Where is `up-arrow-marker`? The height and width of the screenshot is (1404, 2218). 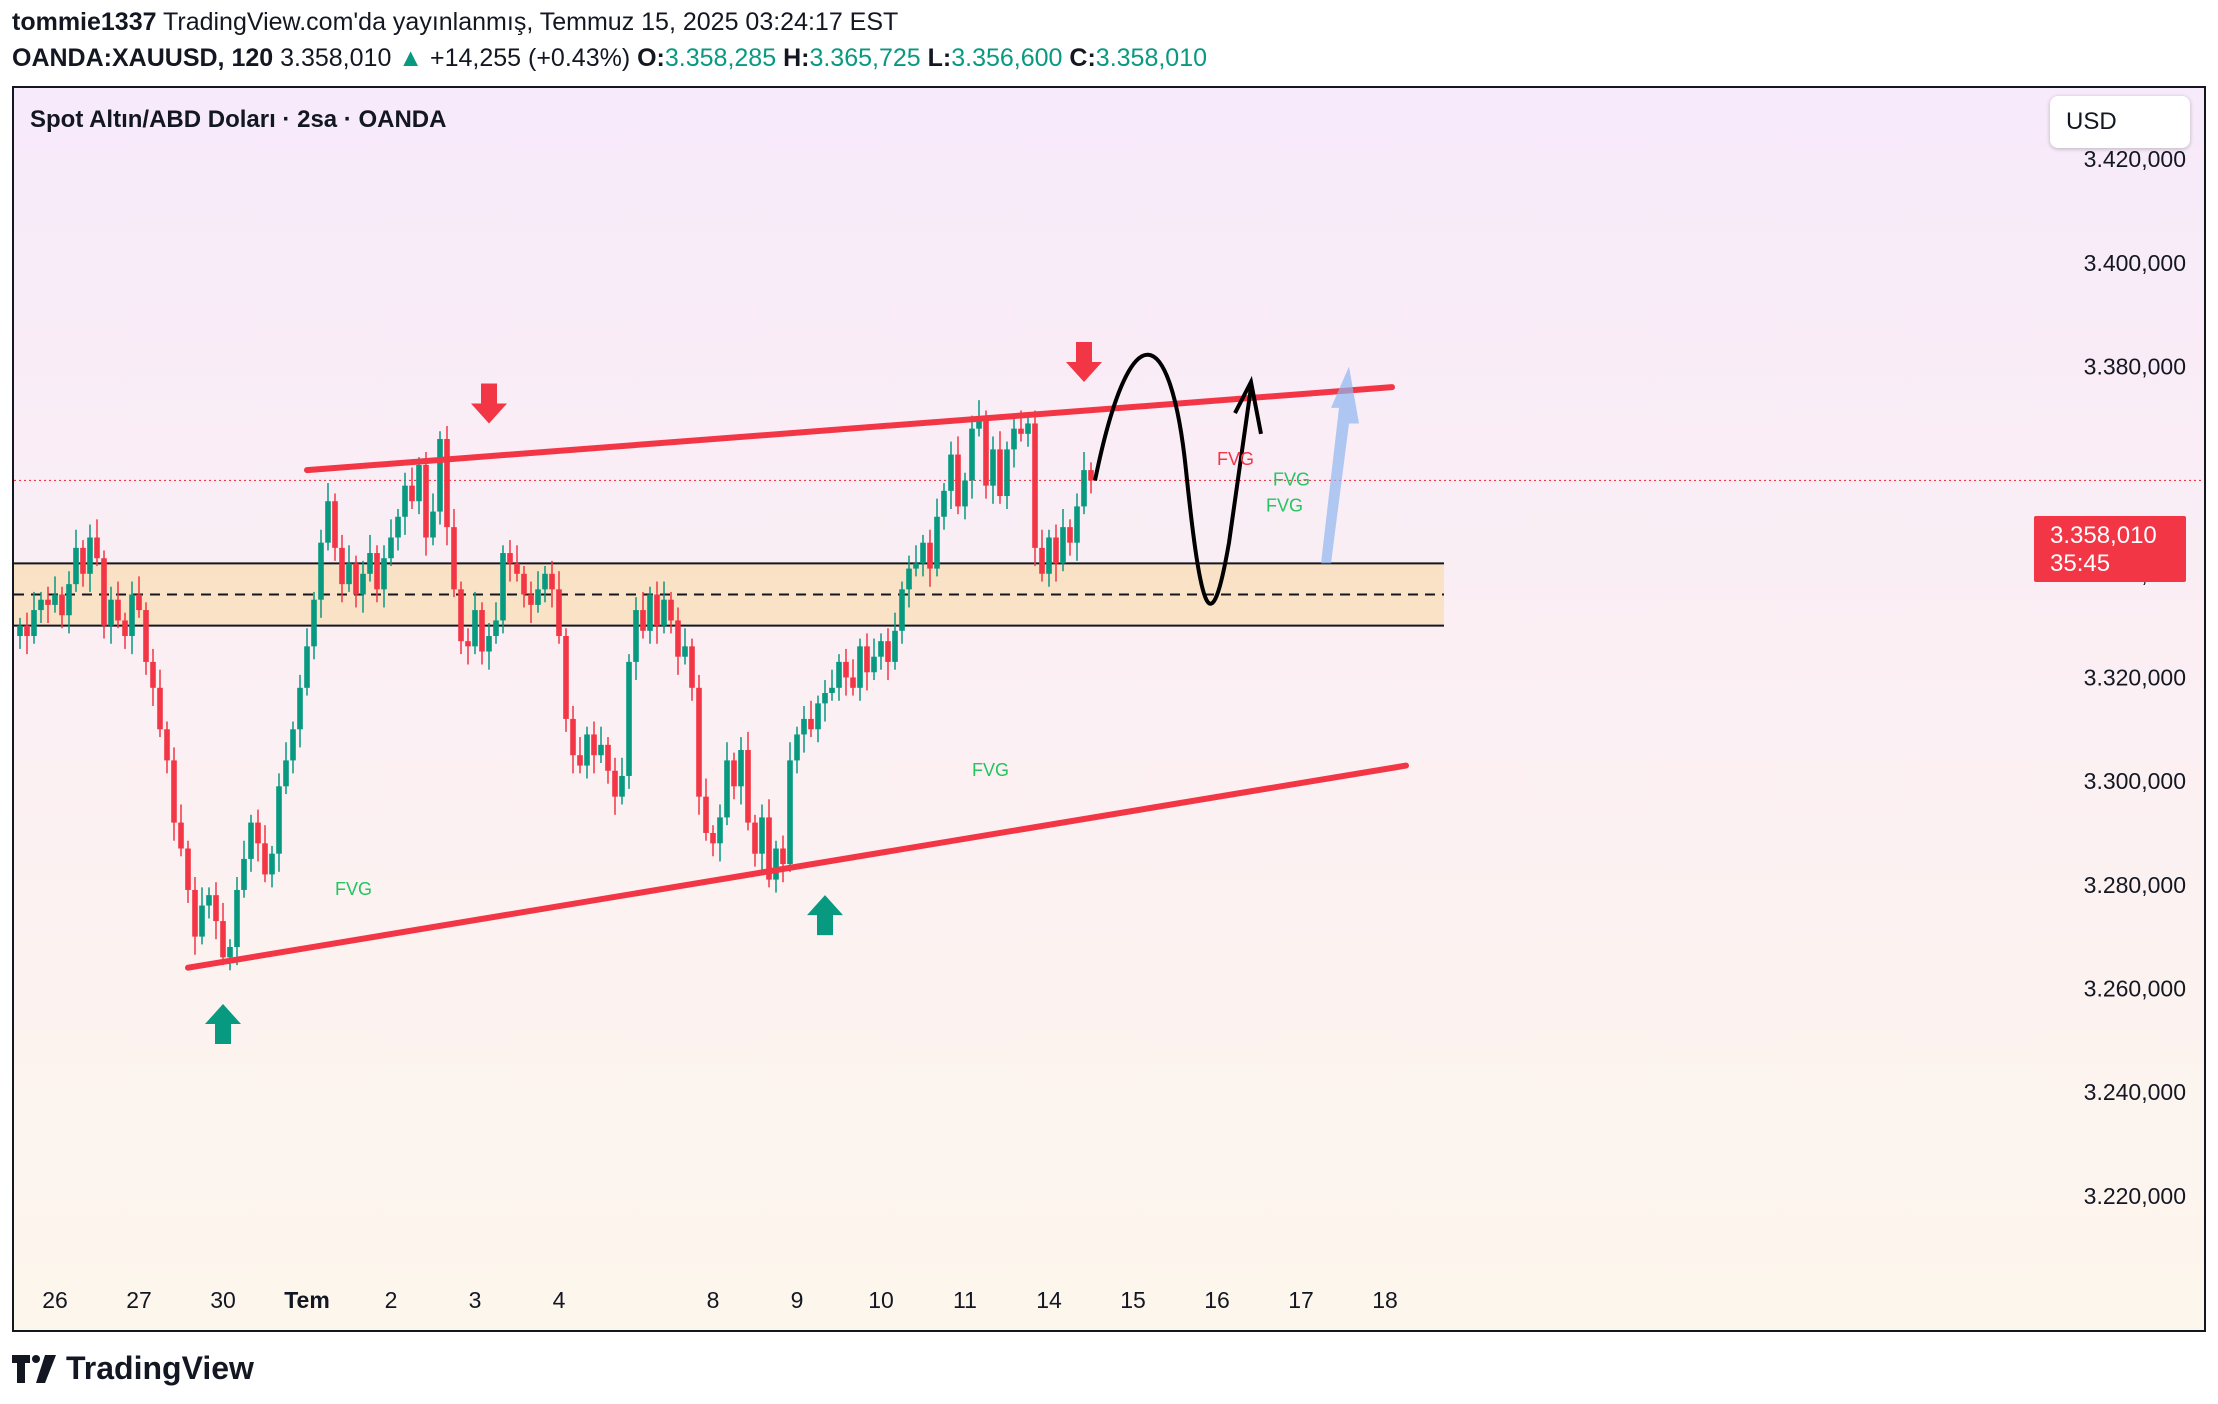 up-arrow-marker is located at coordinates (223, 1024).